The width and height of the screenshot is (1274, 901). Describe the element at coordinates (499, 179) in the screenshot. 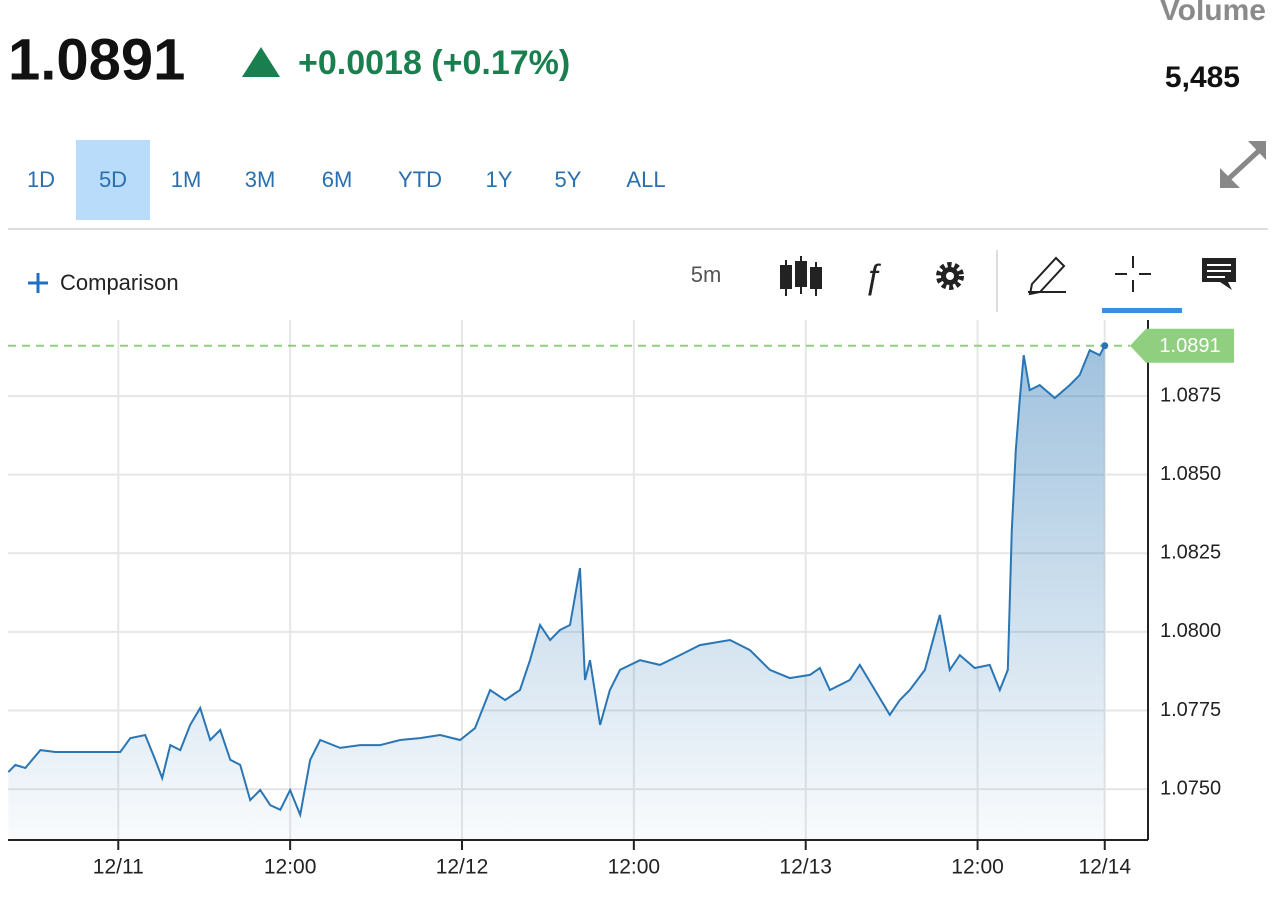

I see `range-button: 1Y` at that location.